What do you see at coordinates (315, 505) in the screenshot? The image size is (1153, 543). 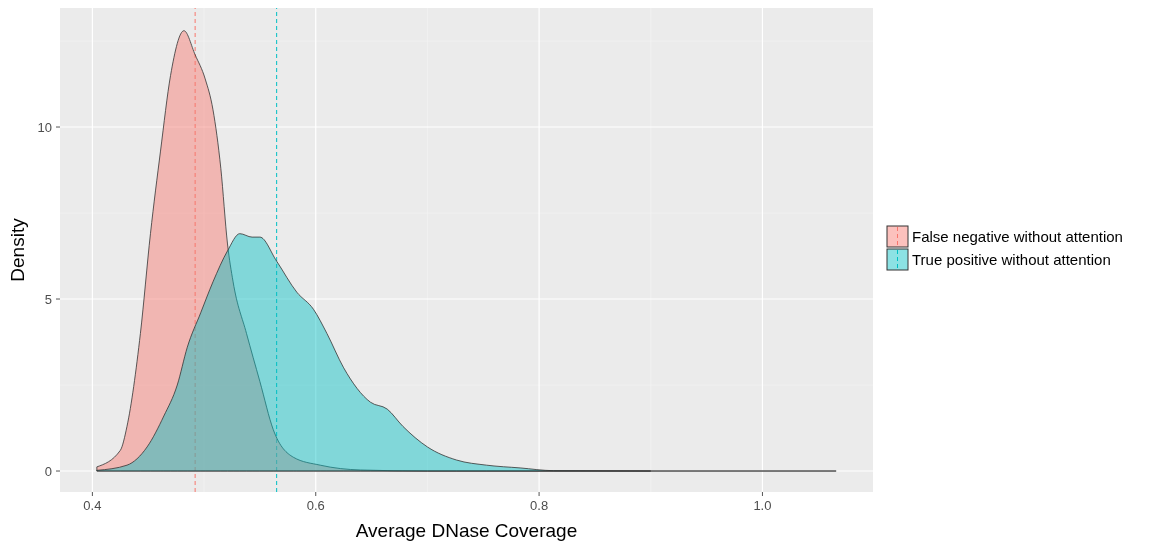 I see `x-tick-label: 0.6` at bounding box center [315, 505].